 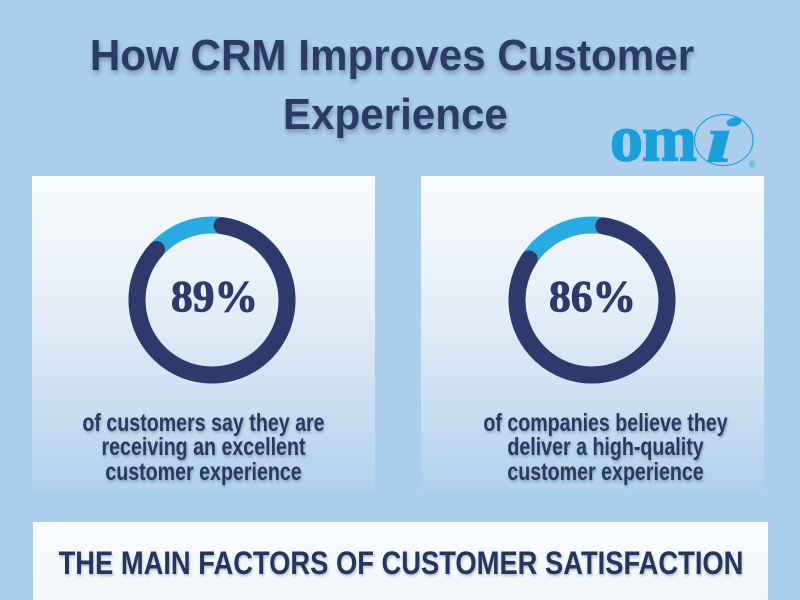 What do you see at coordinates (719, 138) in the screenshot?
I see `svg-text: ı` at bounding box center [719, 138].